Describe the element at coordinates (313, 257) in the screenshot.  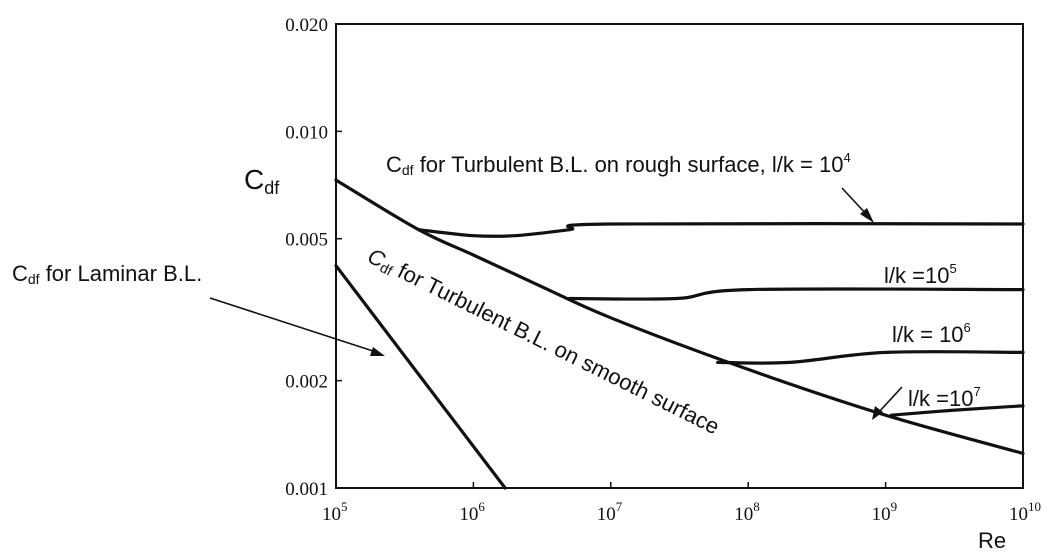
I see `y-axis-ticks: 0.001 0.002 0.005 0.010 0.020` at that location.